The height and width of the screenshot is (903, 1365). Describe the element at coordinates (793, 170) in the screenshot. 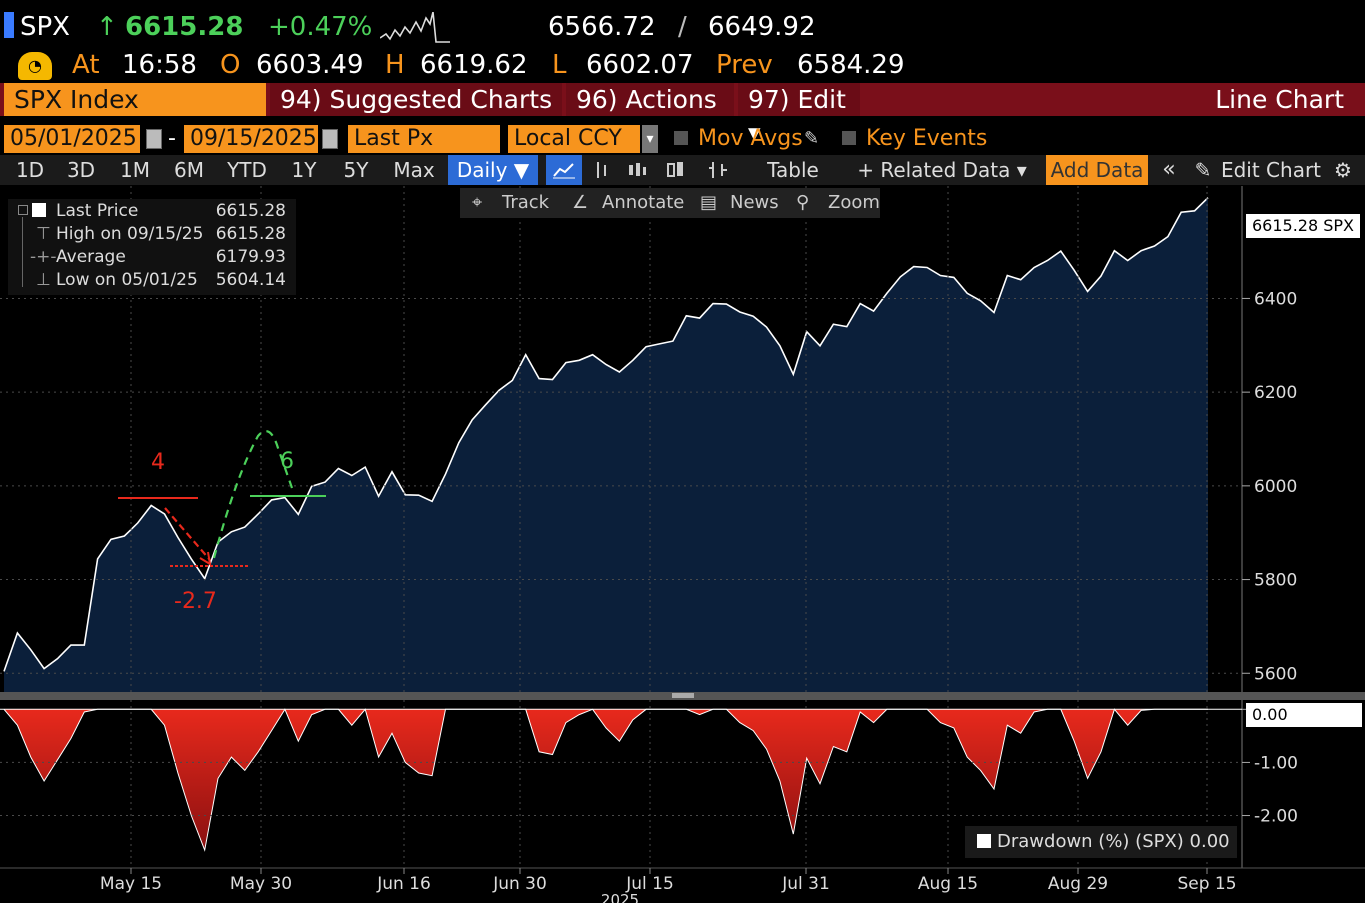

I see `table-button: Table` at that location.